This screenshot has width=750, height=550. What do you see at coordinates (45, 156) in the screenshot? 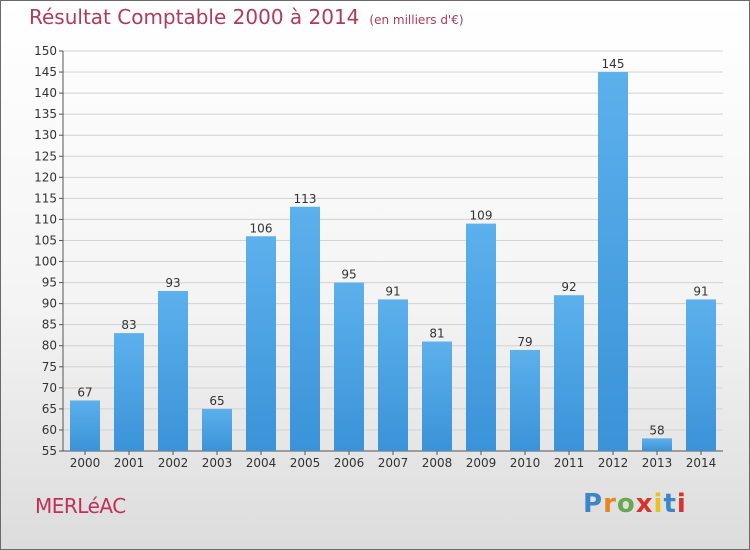
I see `y-tick-label: 125` at bounding box center [45, 156].